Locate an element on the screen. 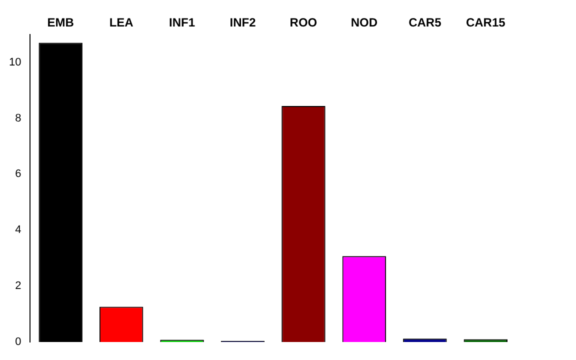 The height and width of the screenshot is (360, 576). y-tick-label: 2 is located at coordinates (18, 286).